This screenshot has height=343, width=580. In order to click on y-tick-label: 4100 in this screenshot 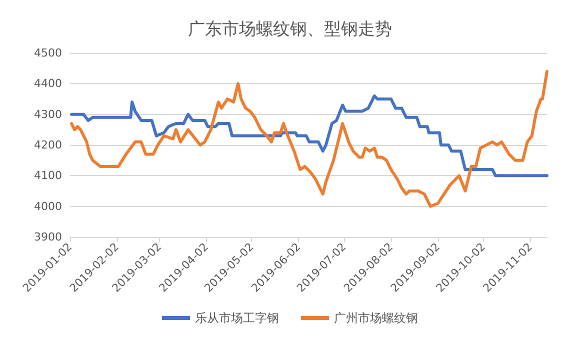, I will do `click(48, 175)`.